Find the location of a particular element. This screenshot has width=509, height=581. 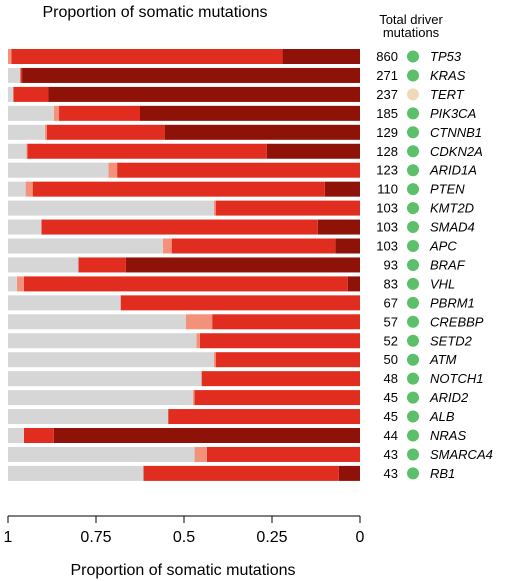

total-count-label: 128 is located at coordinates (387, 151).